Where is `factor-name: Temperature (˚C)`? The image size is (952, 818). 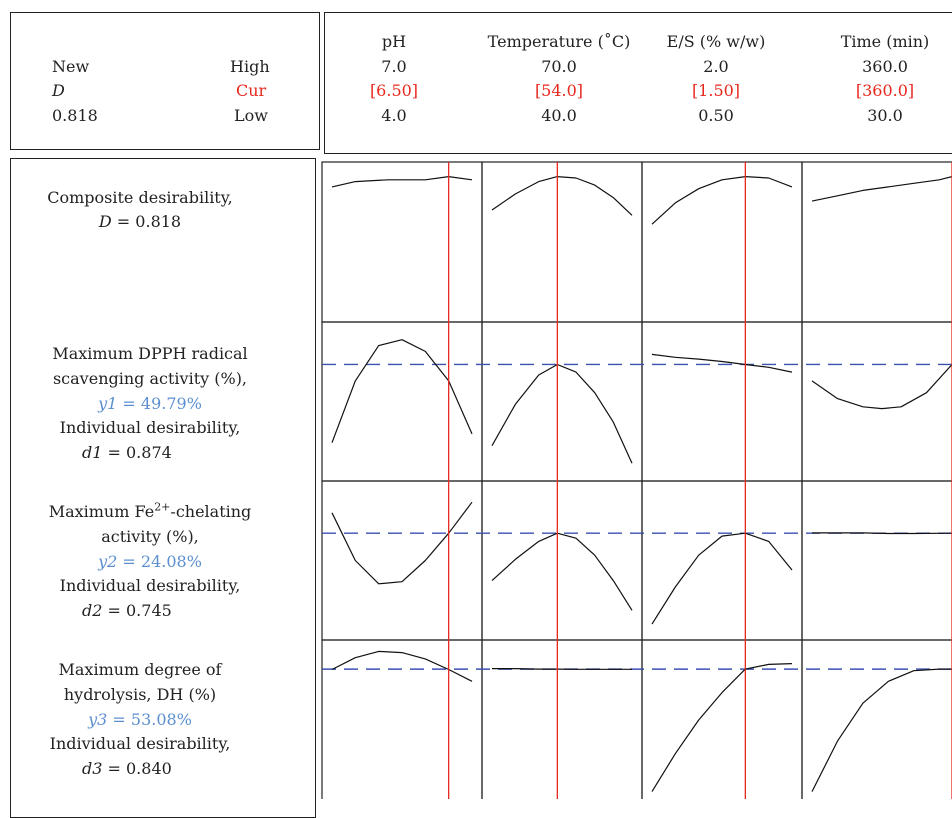
factor-name: Temperature (˚C) is located at coordinates (559, 41).